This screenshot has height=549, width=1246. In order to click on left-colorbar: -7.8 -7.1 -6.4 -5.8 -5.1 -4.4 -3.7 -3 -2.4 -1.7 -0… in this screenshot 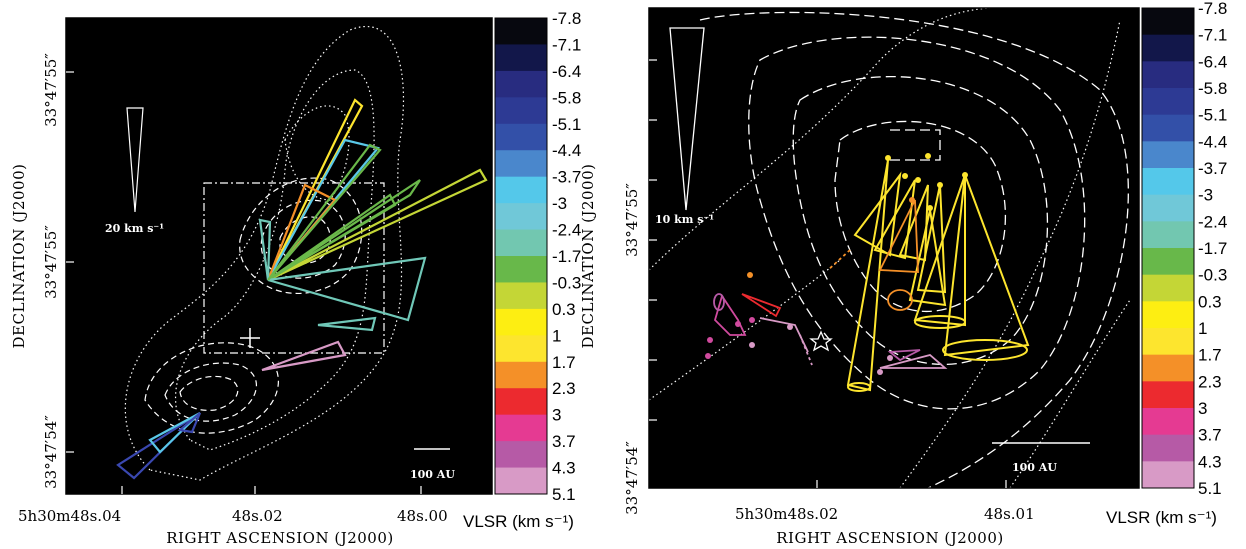, I will do `click(537, 256)`.